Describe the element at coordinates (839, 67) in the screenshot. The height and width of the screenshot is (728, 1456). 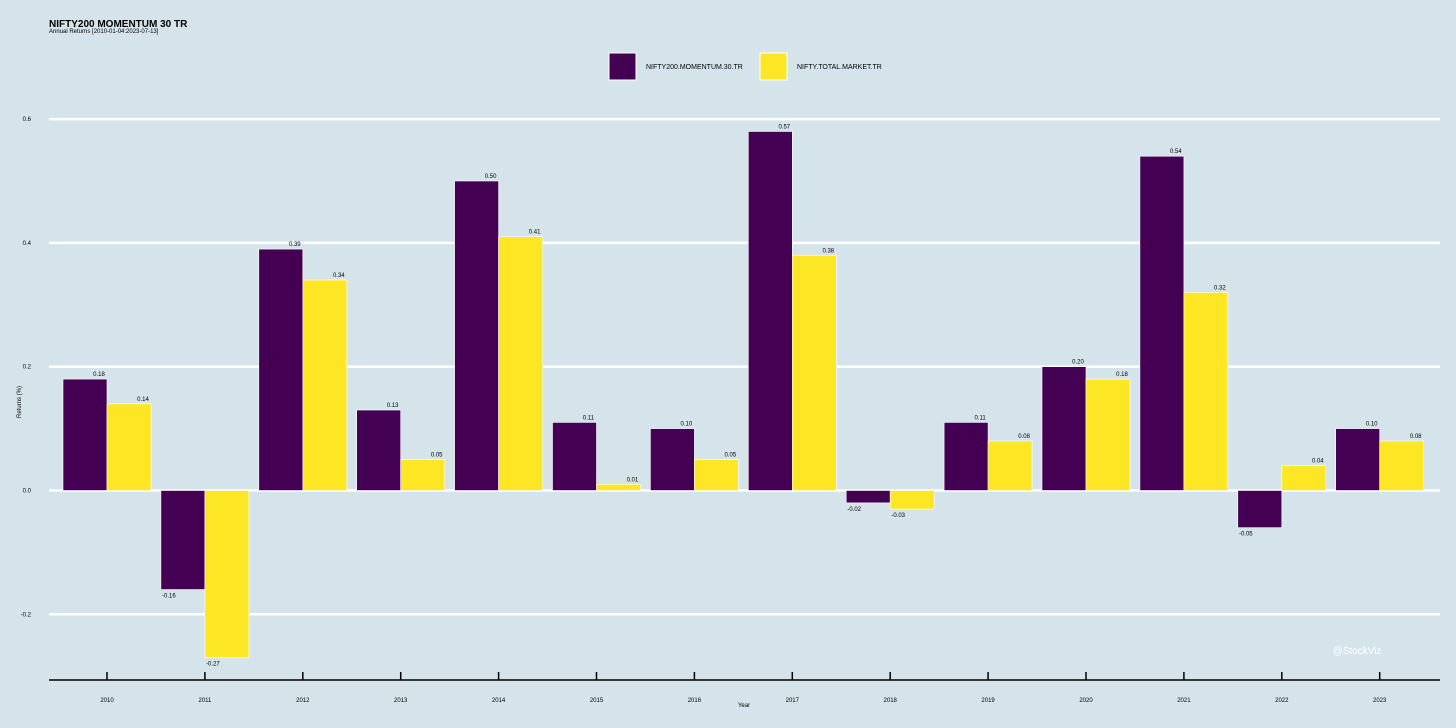
I see `legend-label: NIFTY.TOTAL.MARKET.TR` at that location.